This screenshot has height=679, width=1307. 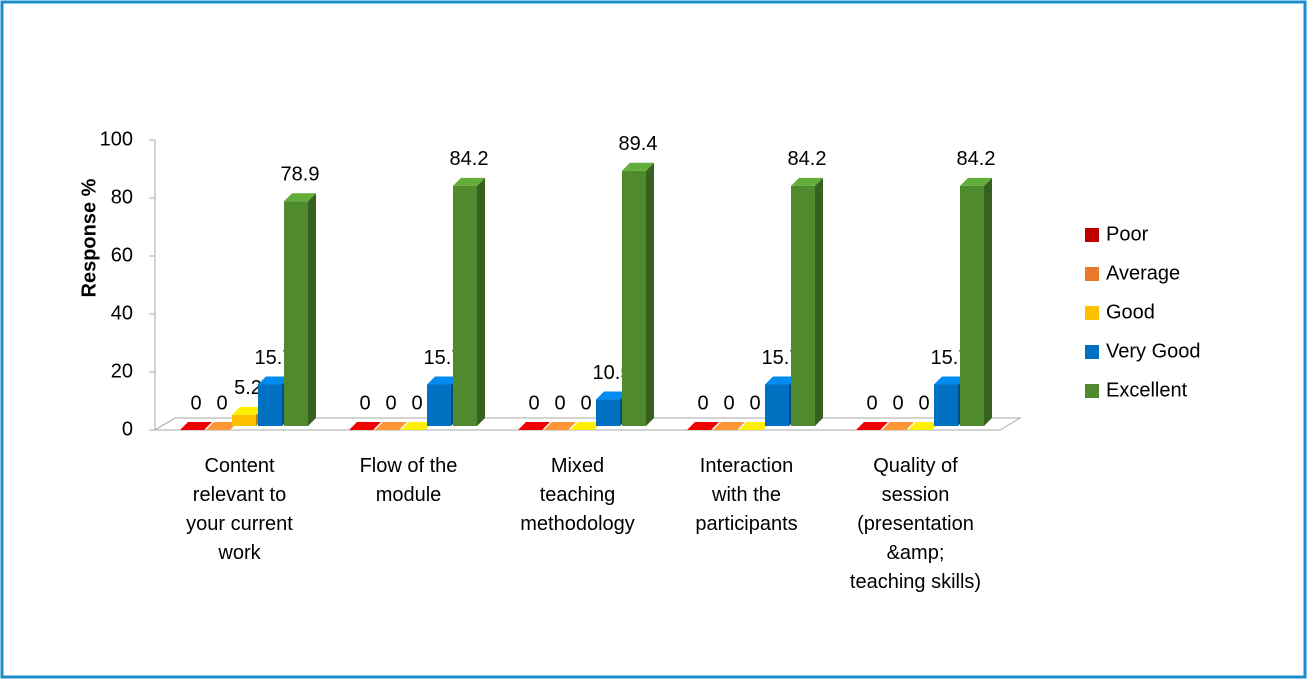 What do you see at coordinates (638, 144) in the screenshot?
I see `data-label: 89.4` at bounding box center [638, 144].